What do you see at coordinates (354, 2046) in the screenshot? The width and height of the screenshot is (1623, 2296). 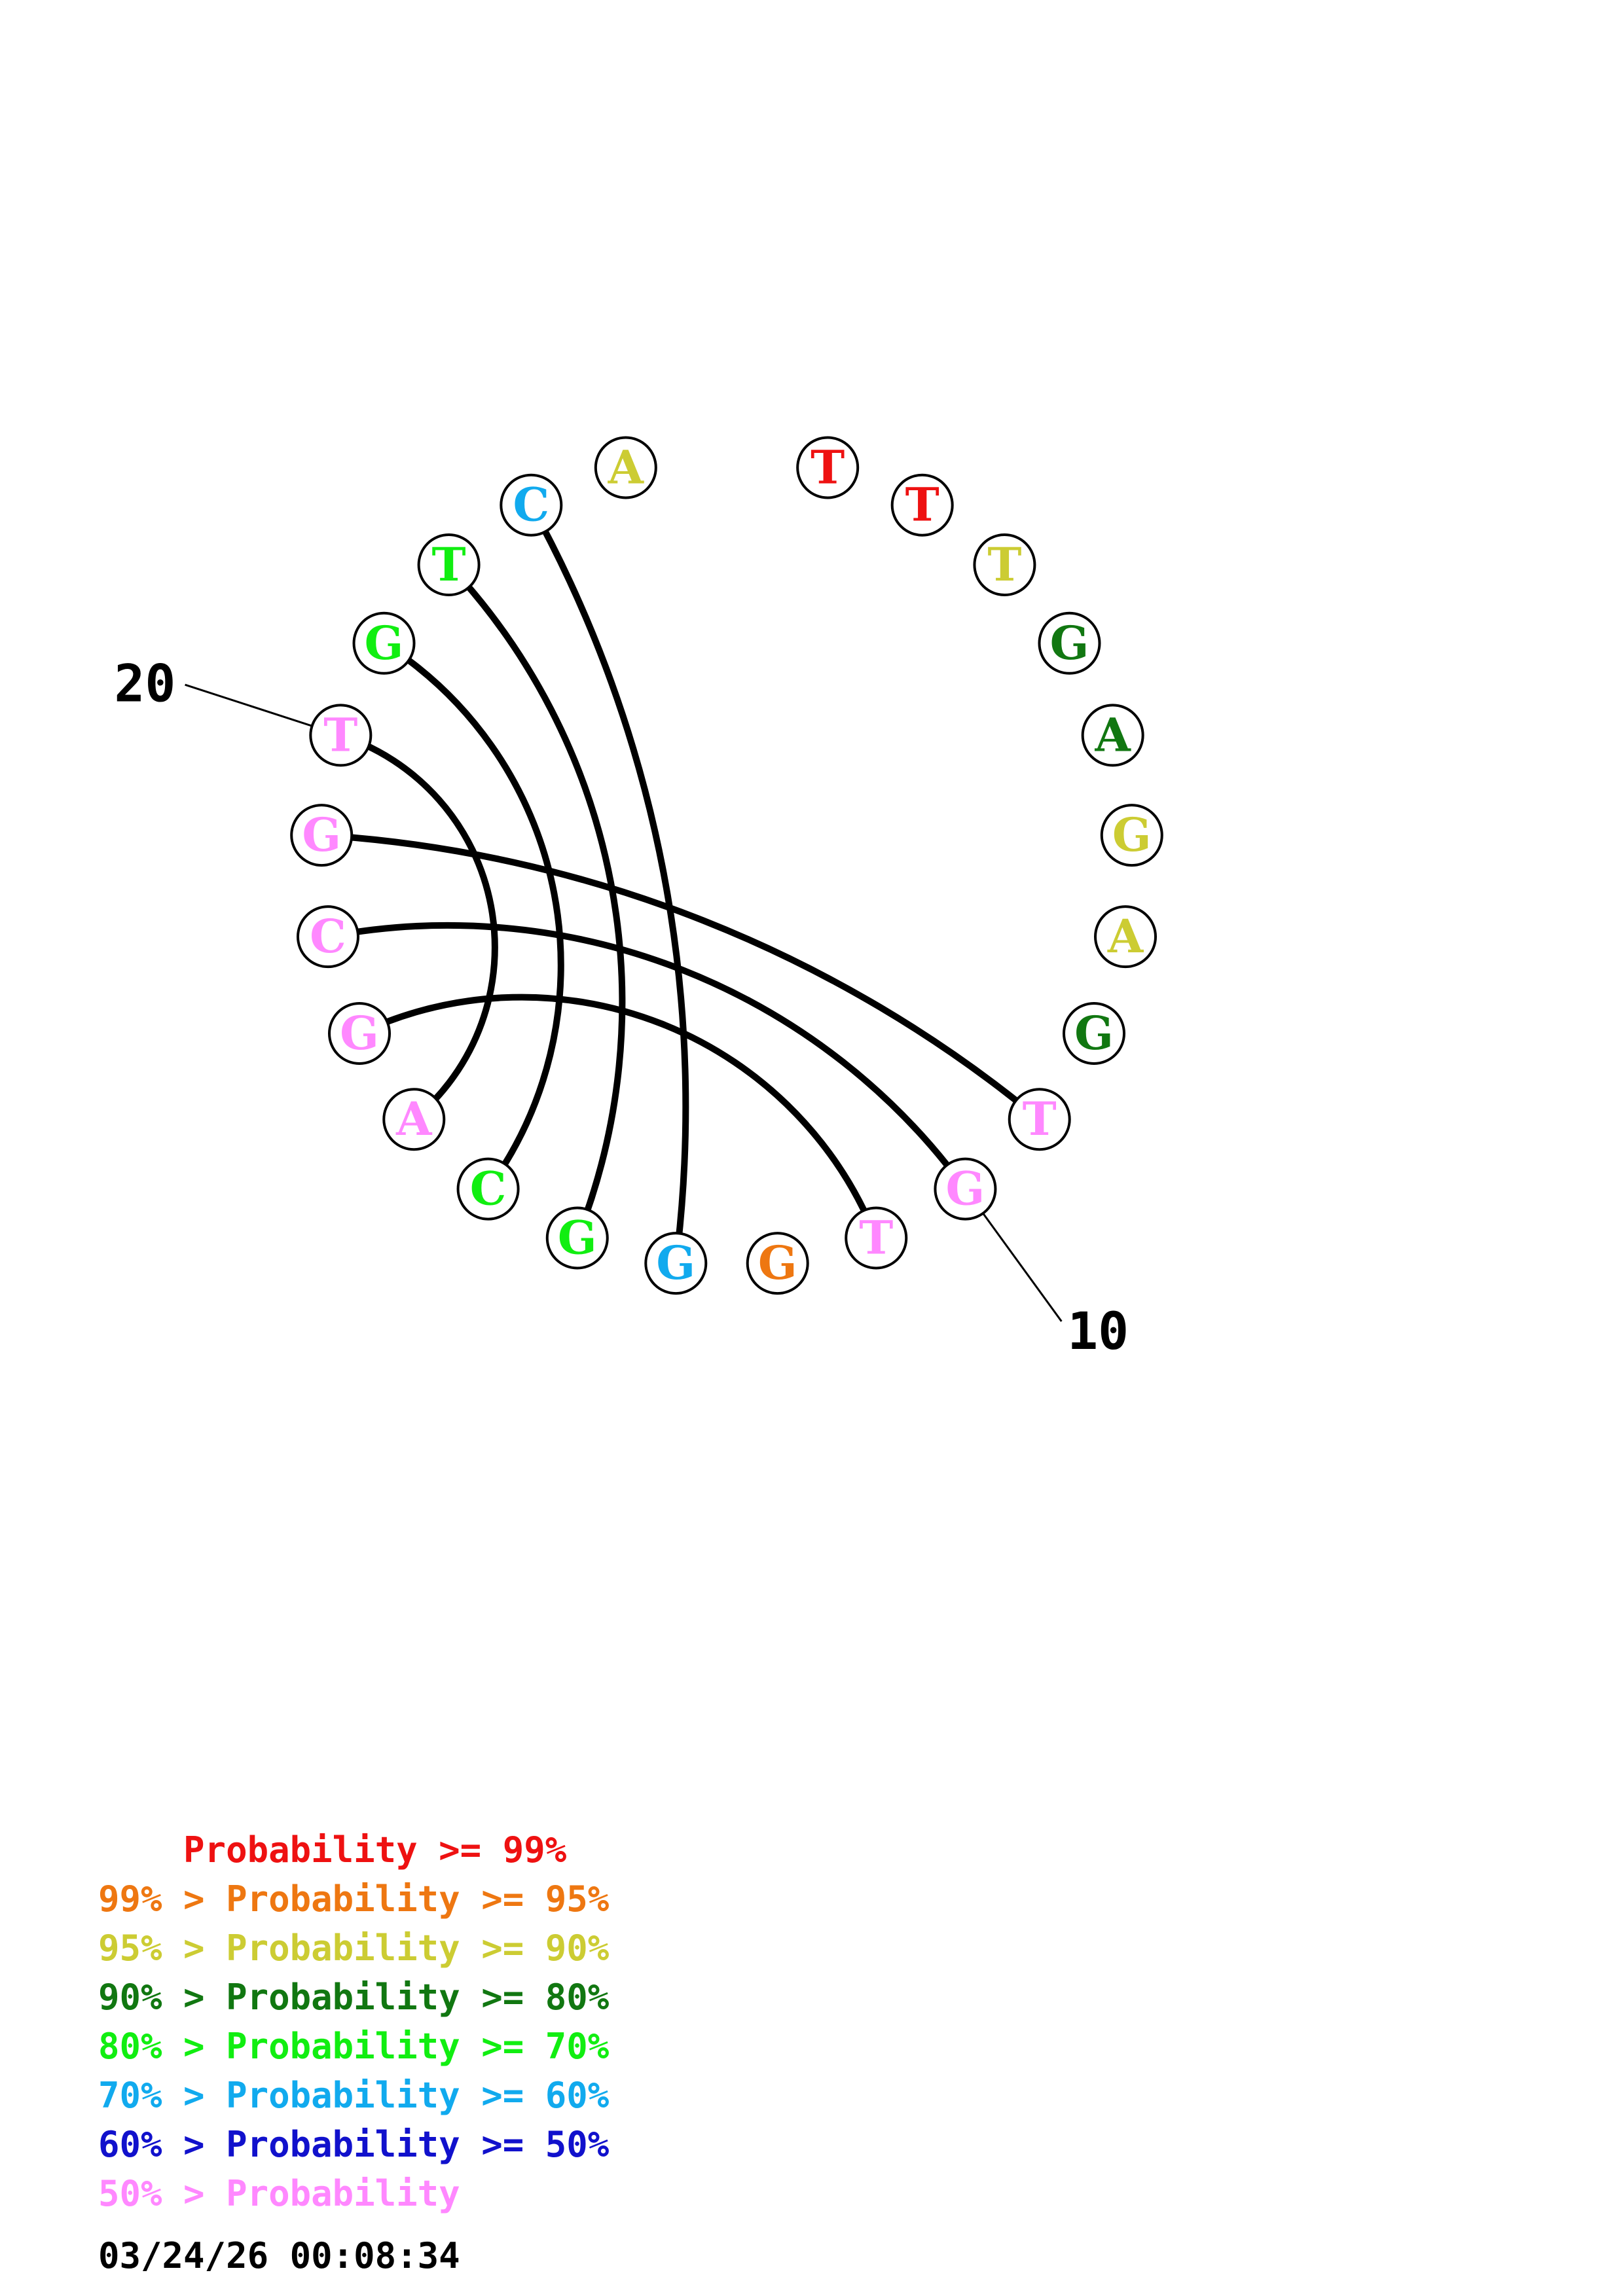 I see `legend-line-5: 80% > Probability >= 70%` at bounding box center [354, 2046].